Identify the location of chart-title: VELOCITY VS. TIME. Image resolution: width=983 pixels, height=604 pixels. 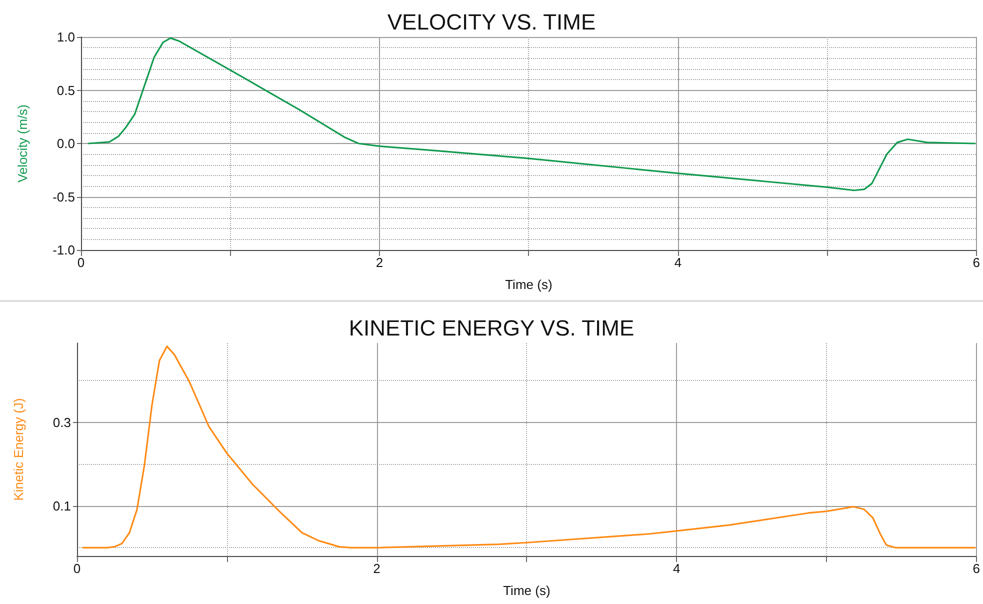
(491, 22).